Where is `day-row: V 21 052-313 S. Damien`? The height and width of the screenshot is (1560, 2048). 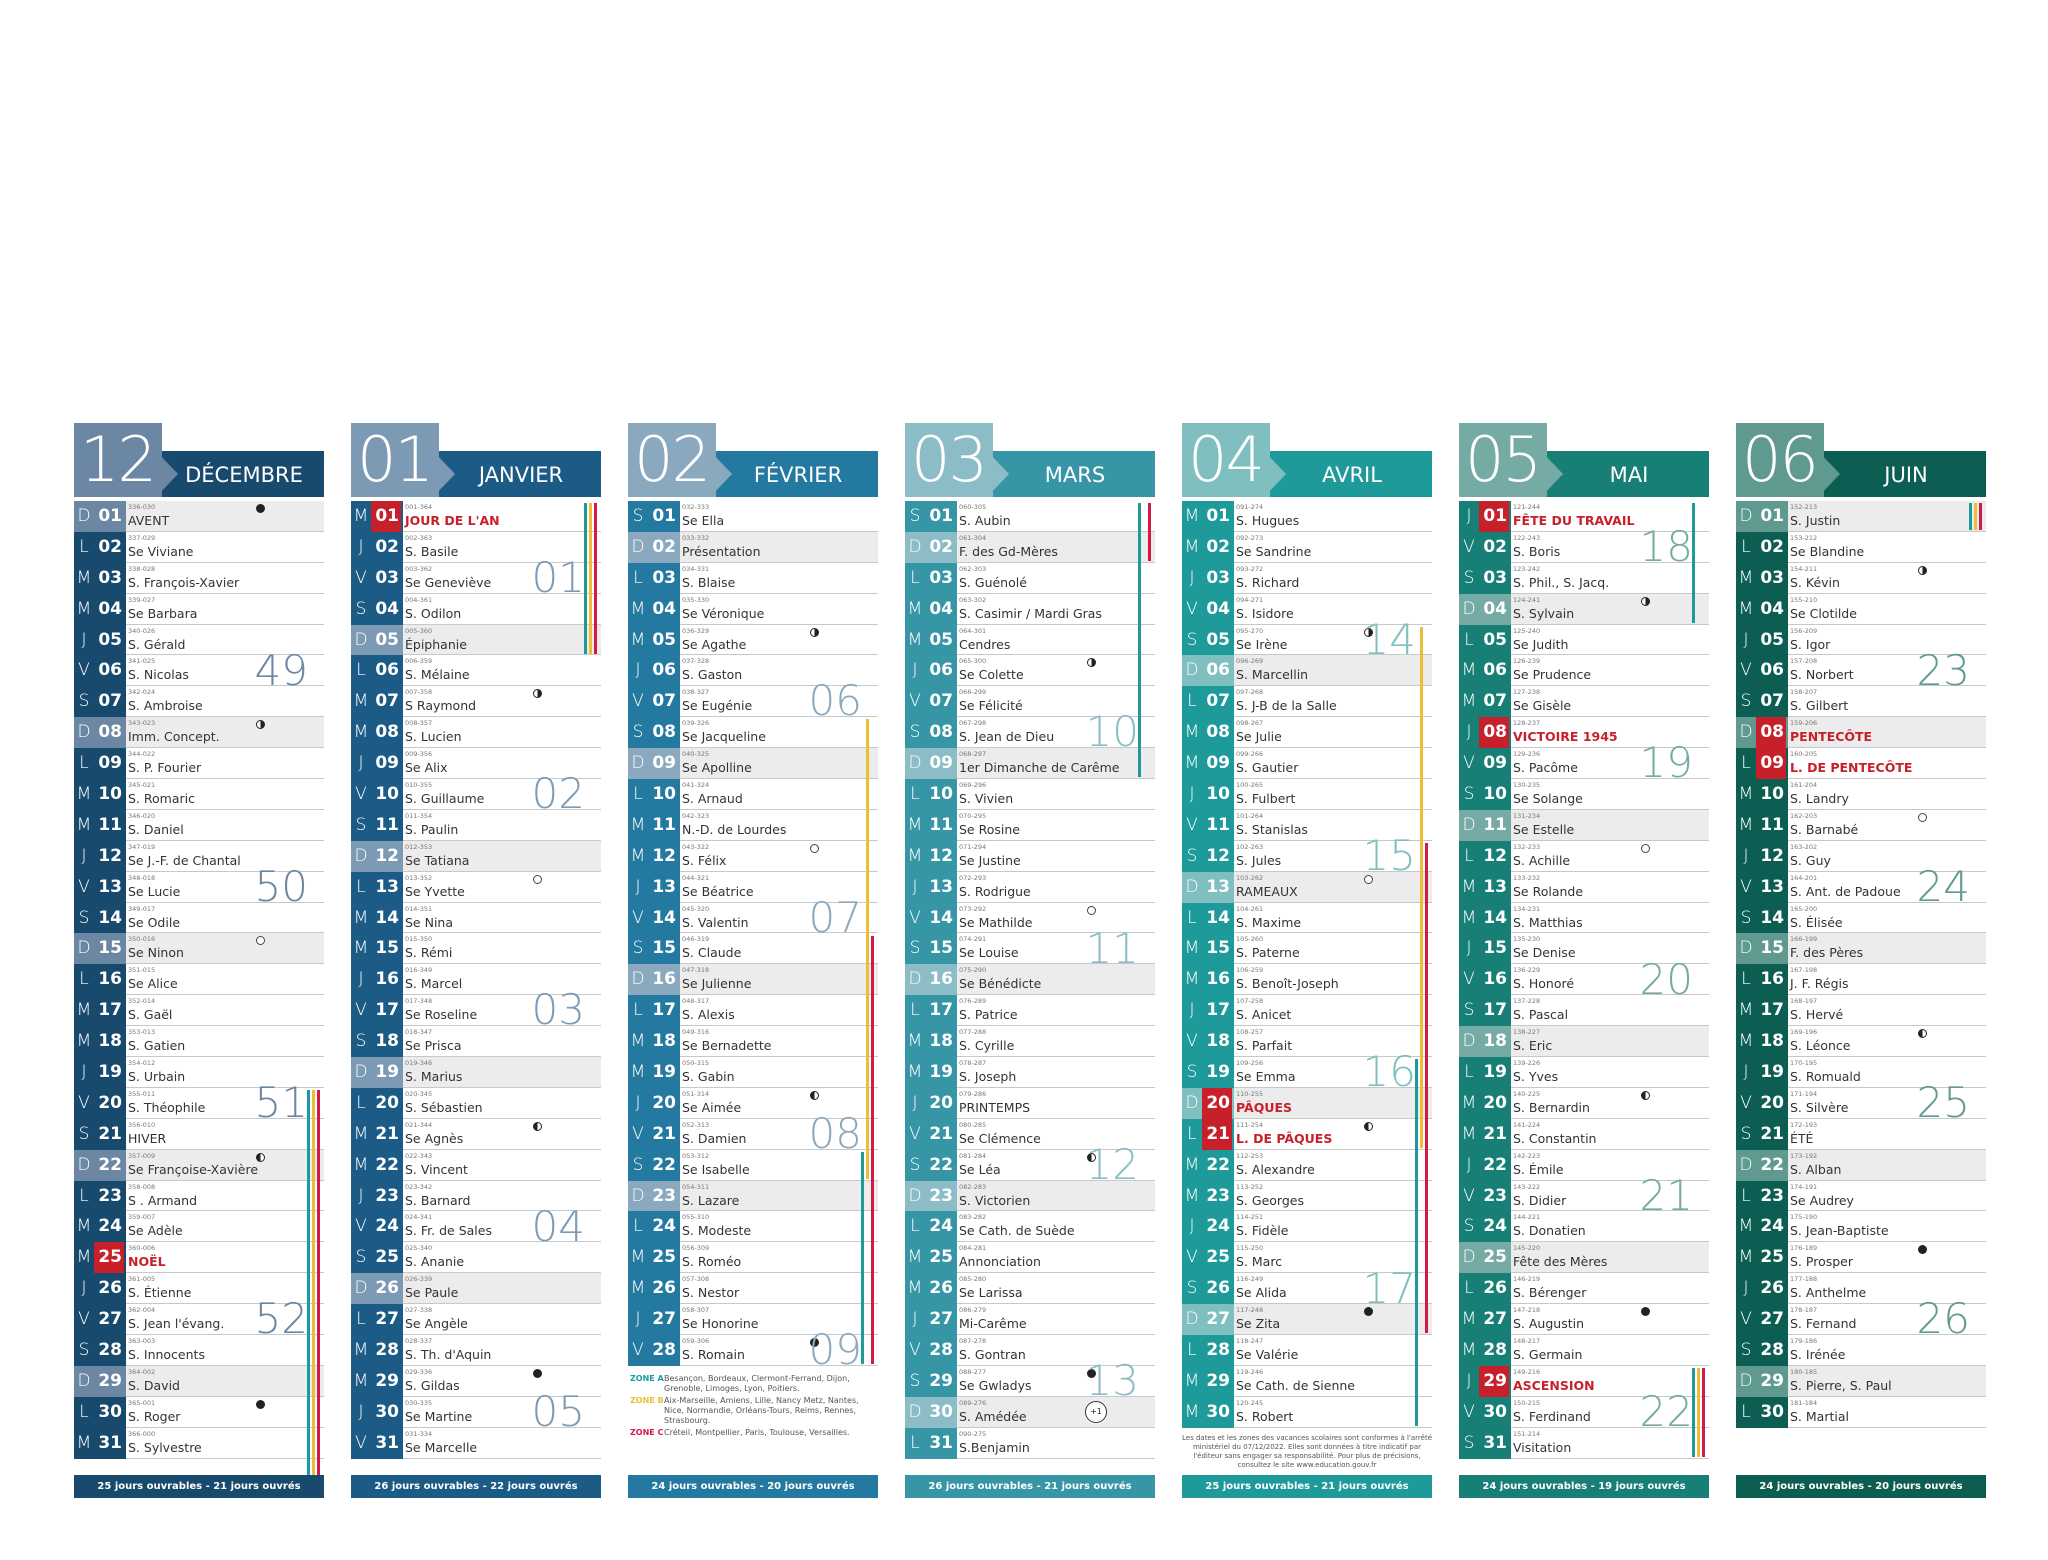
day-row: V 21 052-313 S. Damien is located at coordinates (753, 1134).